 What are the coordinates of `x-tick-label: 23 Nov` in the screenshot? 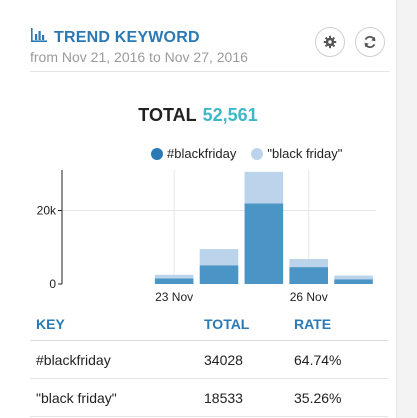 It's located at (174, 297).